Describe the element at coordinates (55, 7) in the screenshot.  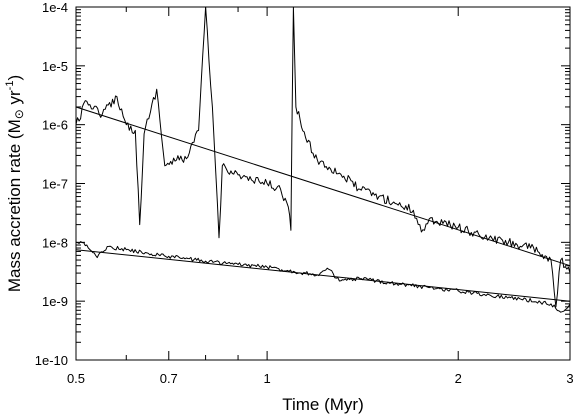
I see `y-tick-label-6: 1e-4` at that location.